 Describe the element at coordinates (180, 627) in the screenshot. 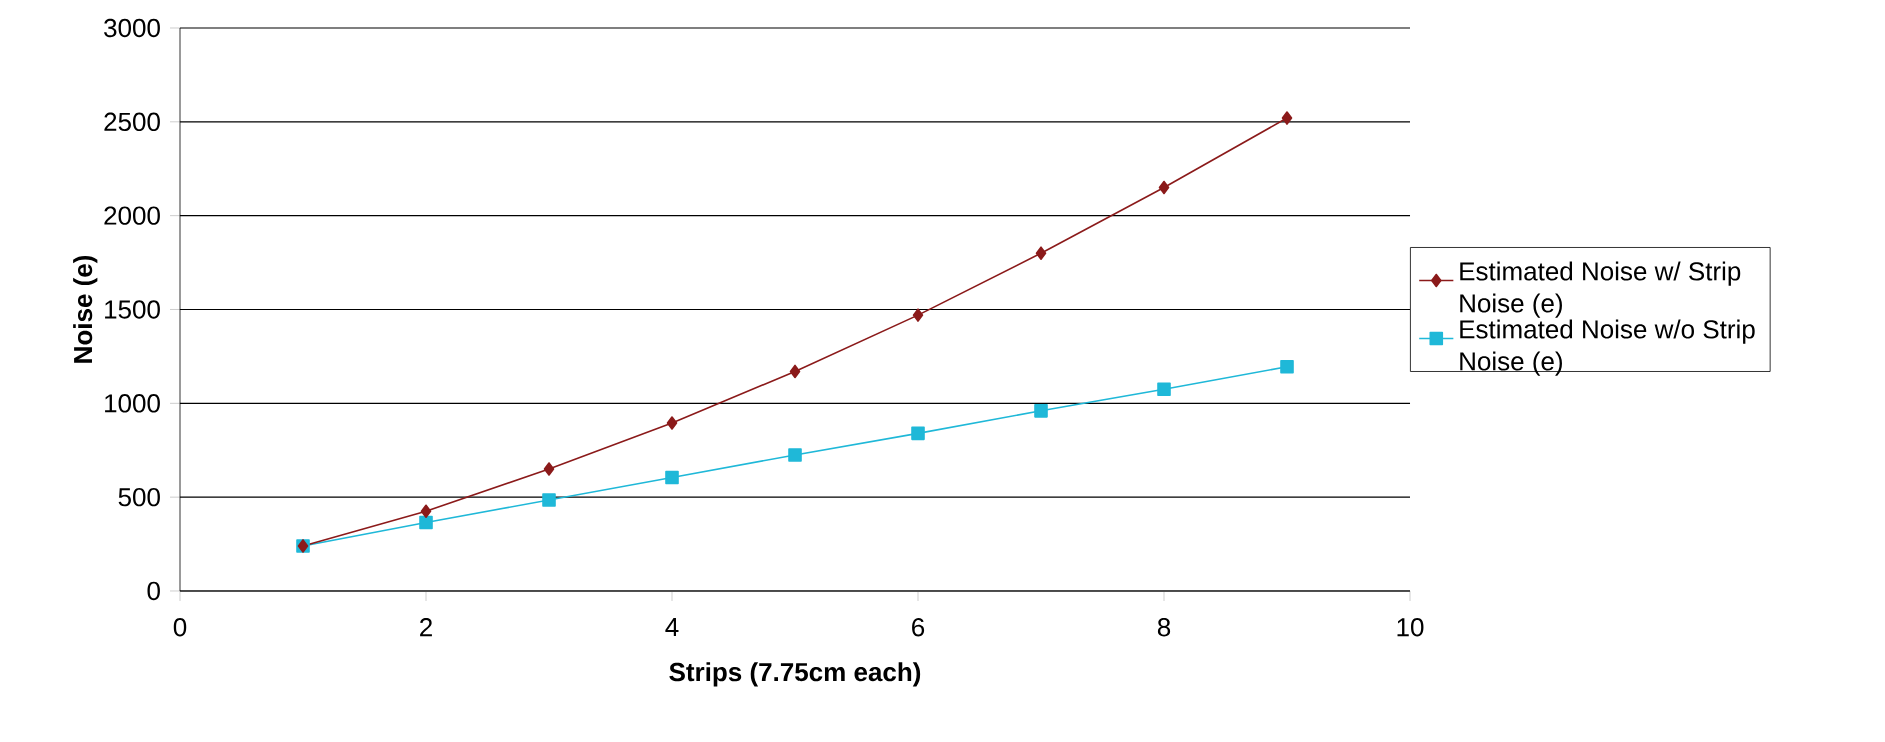

I see `x-tick-label: 0` at that location.